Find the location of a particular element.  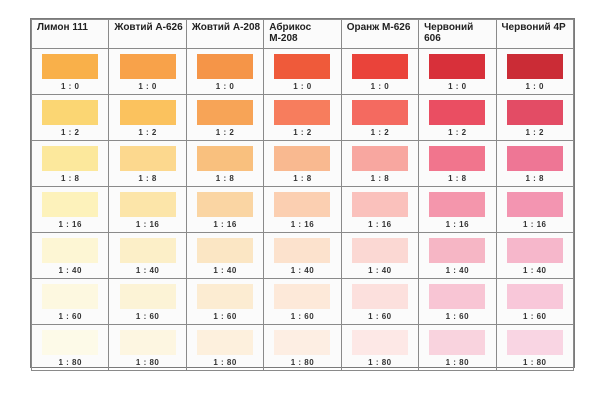

column-header: Абрикос М-208 is located at coordinates (302, 34).